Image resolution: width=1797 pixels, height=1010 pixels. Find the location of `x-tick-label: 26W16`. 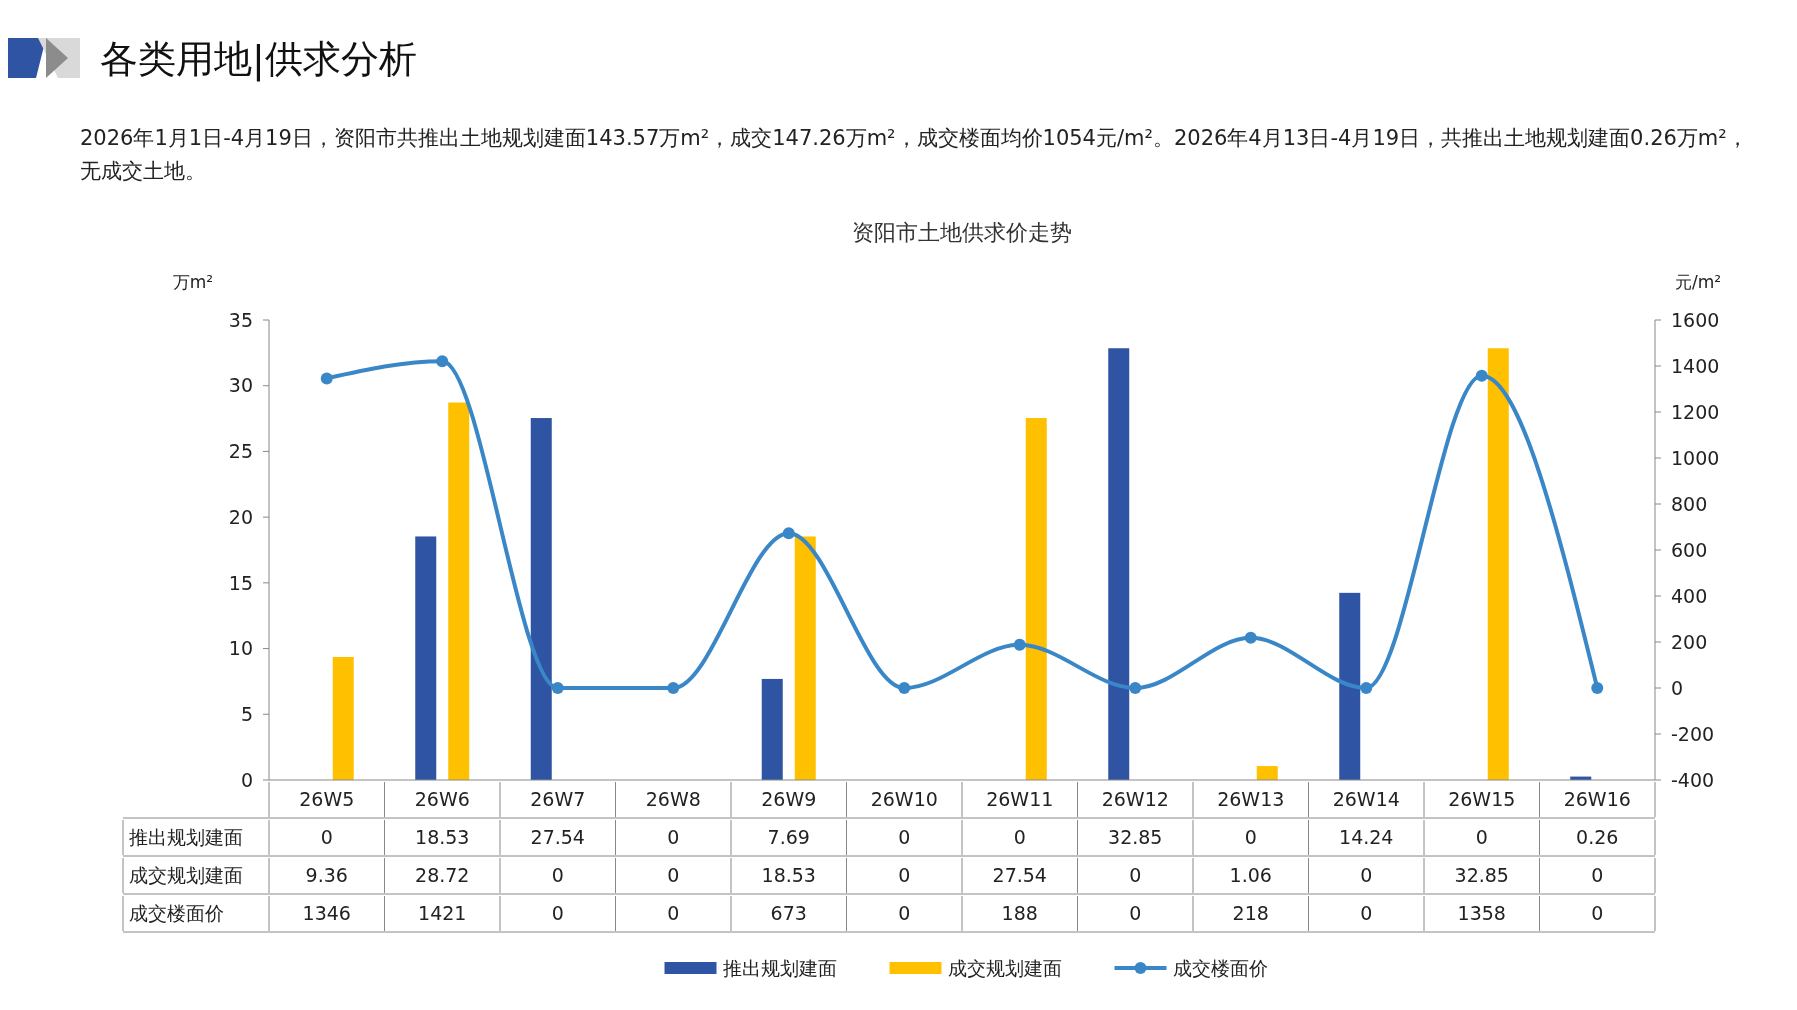

x-tick-label: 26W16 is located at coordinates (1597, 798).